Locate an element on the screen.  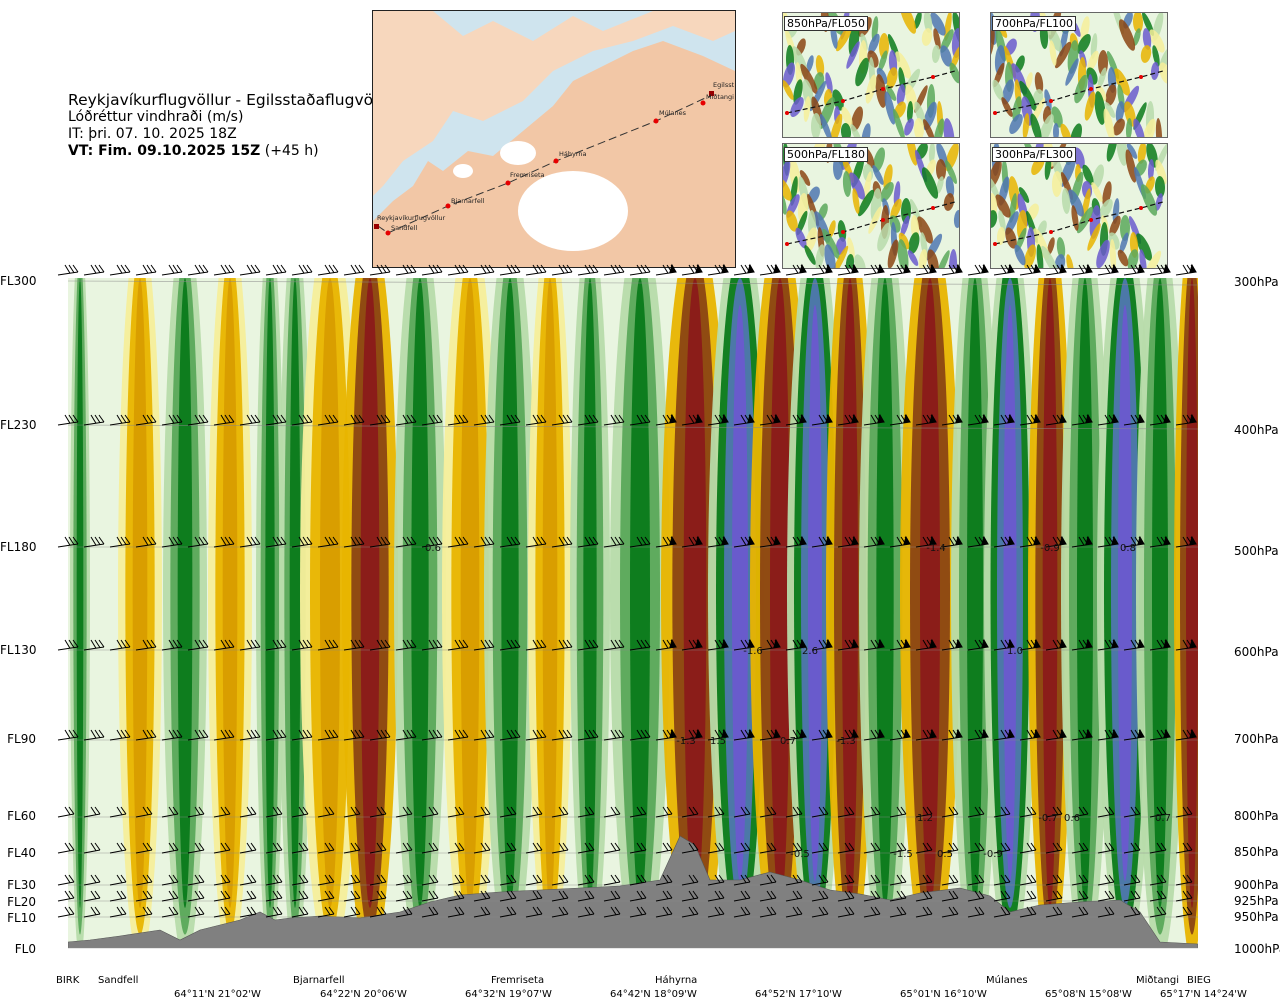
map-label-egilsst: Egilsst is located at coordinates (724, 85).